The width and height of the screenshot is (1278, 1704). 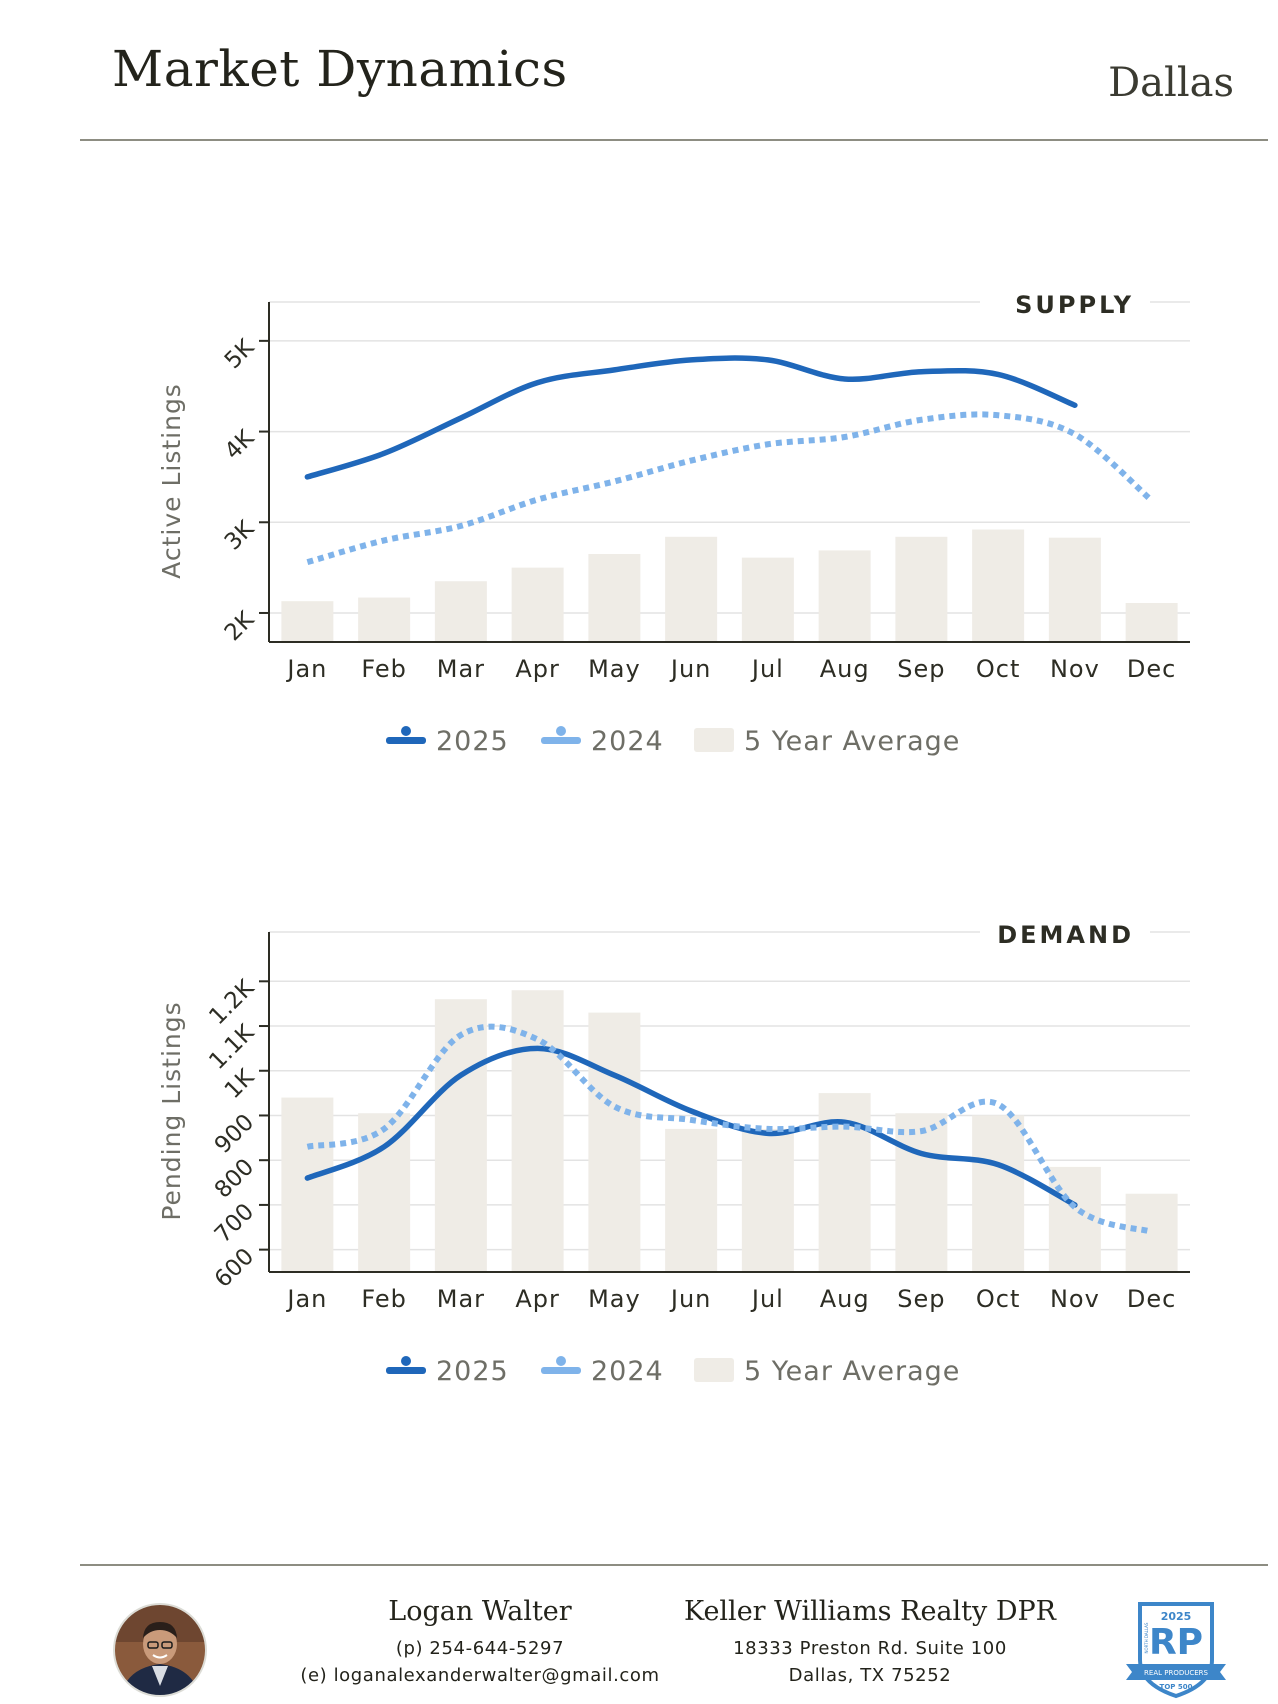 I want to click on supply-bar-mar, so click(x=460, y=611).